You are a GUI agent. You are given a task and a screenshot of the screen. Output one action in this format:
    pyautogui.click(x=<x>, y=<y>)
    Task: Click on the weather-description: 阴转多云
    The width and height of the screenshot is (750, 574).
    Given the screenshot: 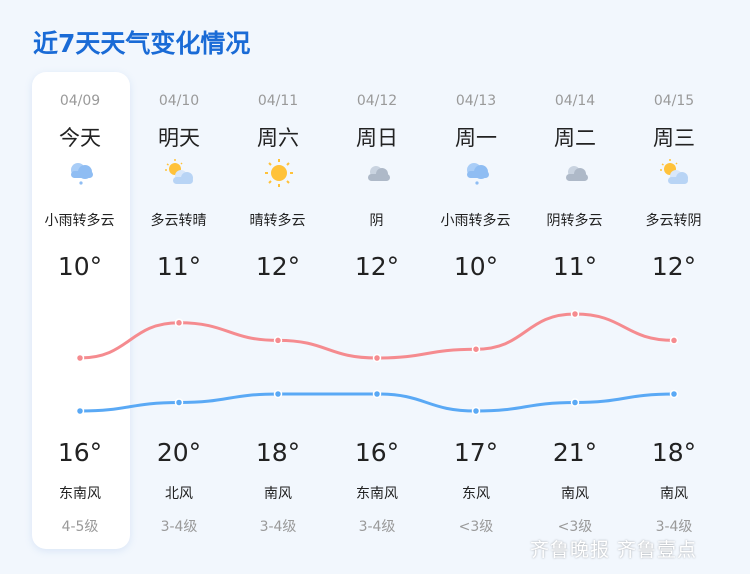 What is the action you would take?
    pyautogui.click(x=574, y=220)
    